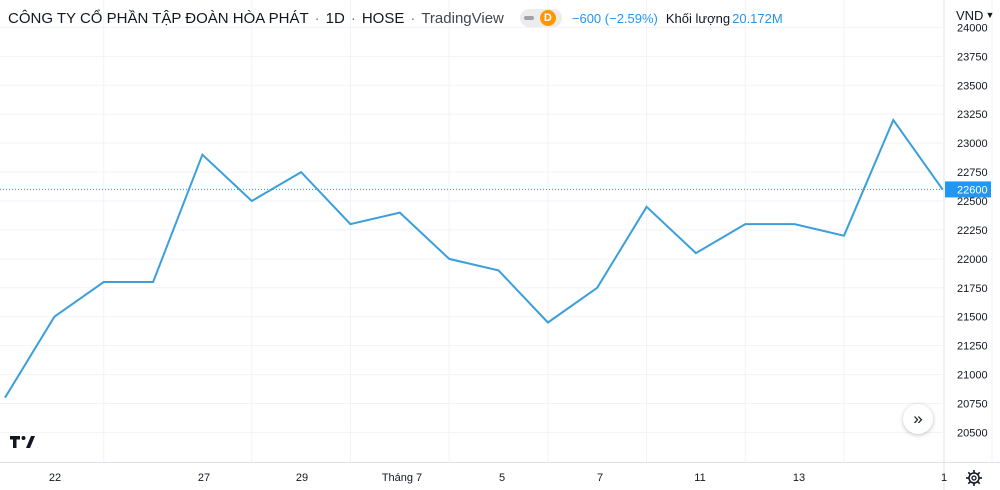  What do you see at coordinates (972, 289) in the screenshot?
I see `y-tick-label: 21750` at bounding box center [972, 289].